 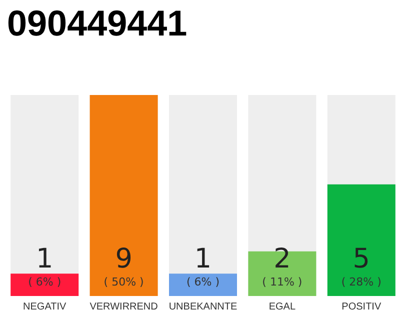 What do you see at coordinates (361, 266) in the screenshot?
I see `data-label: 5 ( 28% )` at bounding box center [361, 266].